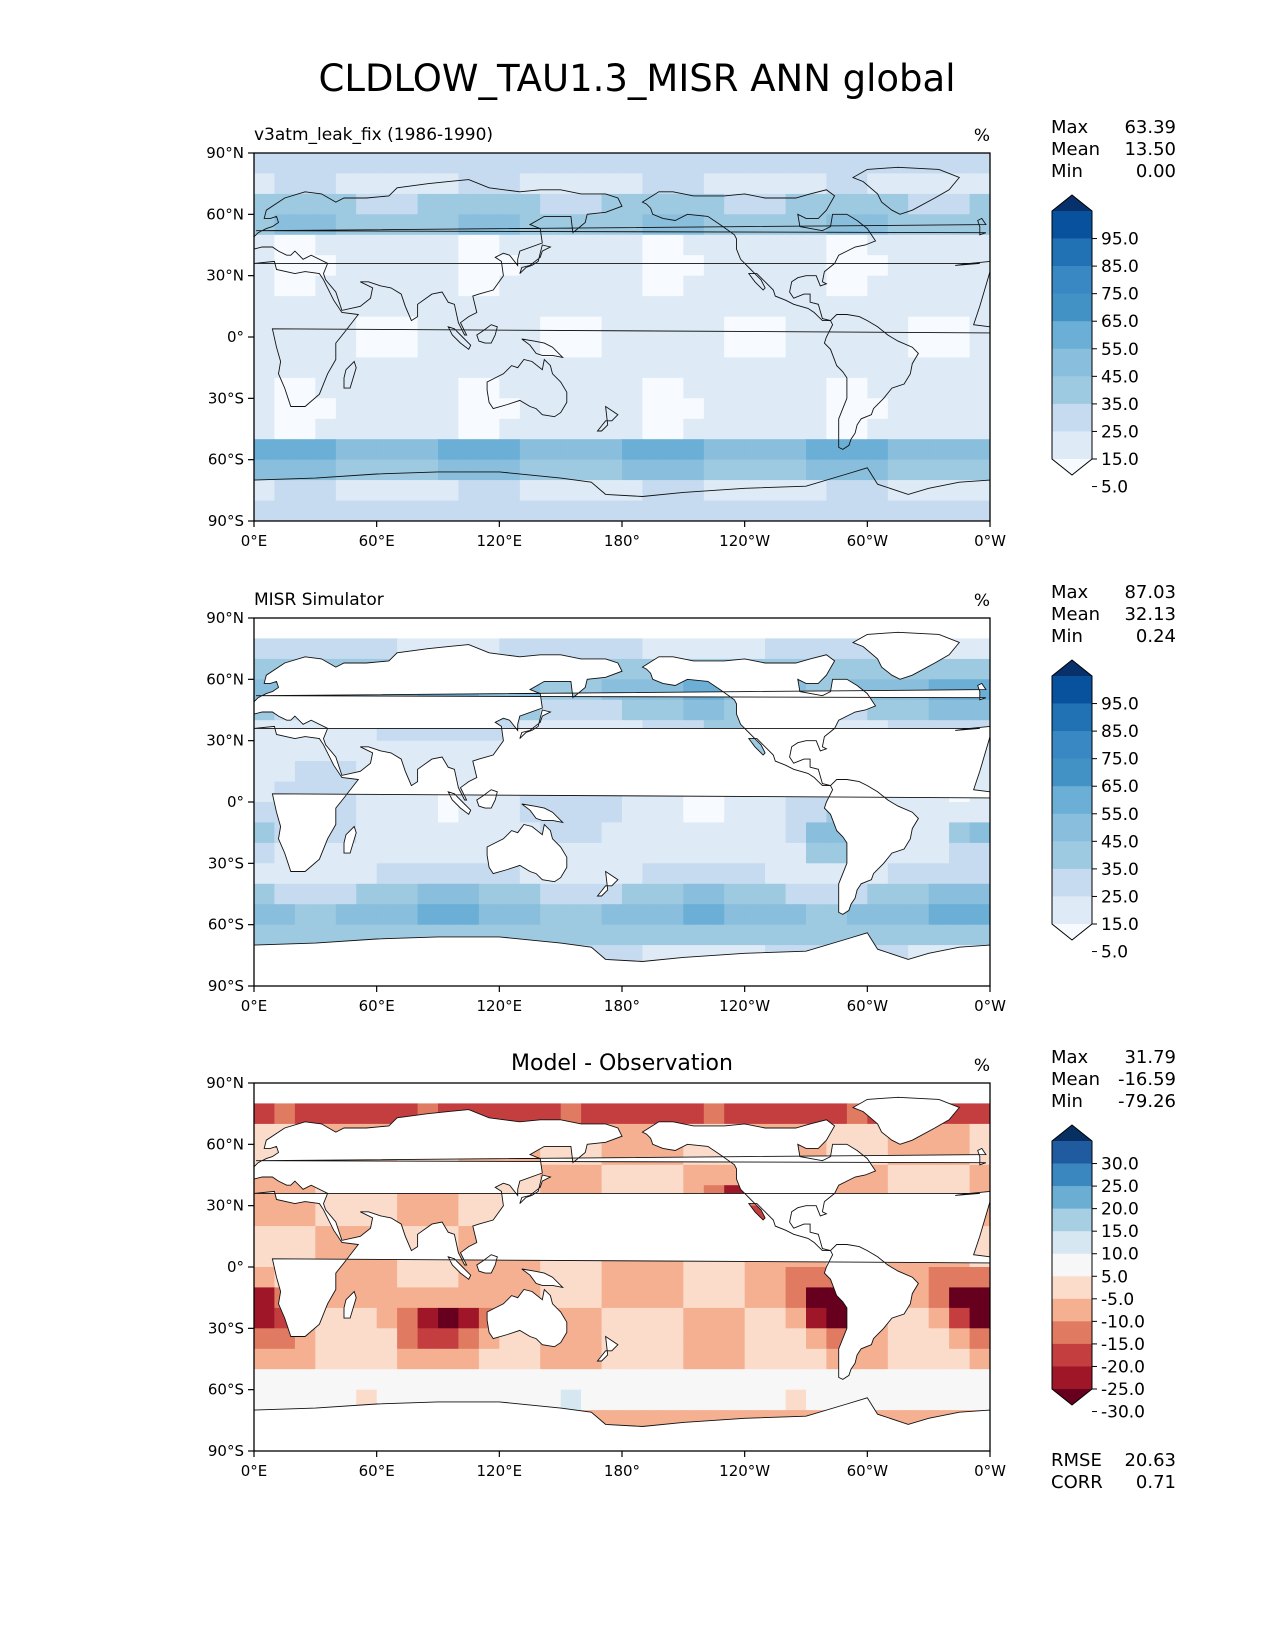  Describe the element at coordinates (225, 741) in the screenshot. I see `y-tick-label: 30°N` at that location.